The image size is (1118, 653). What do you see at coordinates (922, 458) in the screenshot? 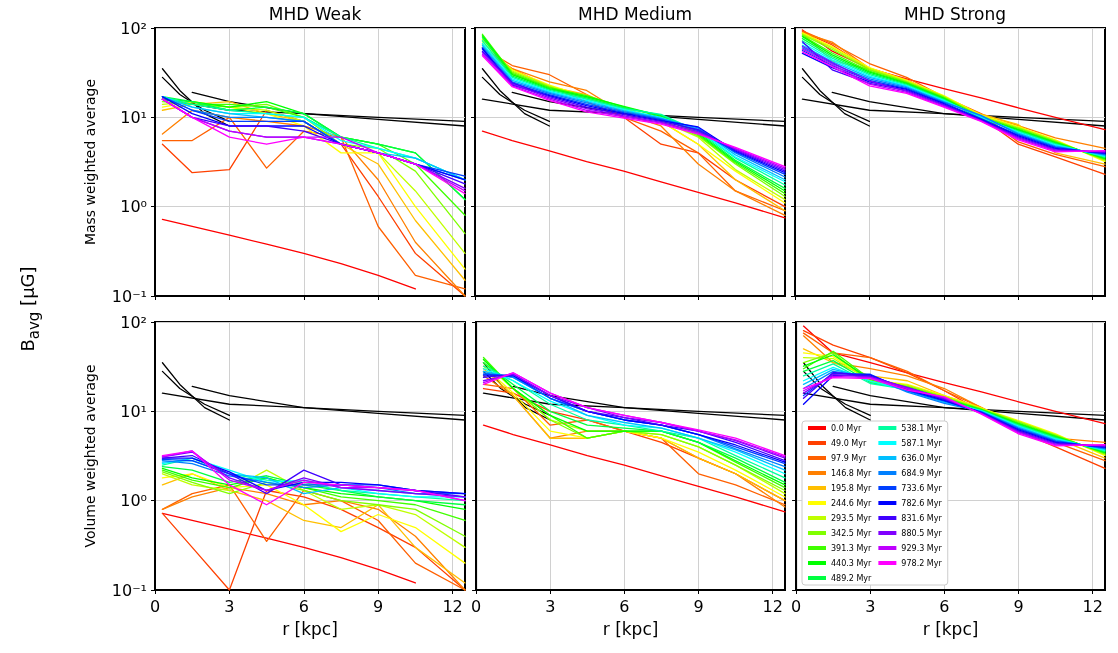
I see `legend-label: 636.0 Myr` at bounding box center [922, 458].